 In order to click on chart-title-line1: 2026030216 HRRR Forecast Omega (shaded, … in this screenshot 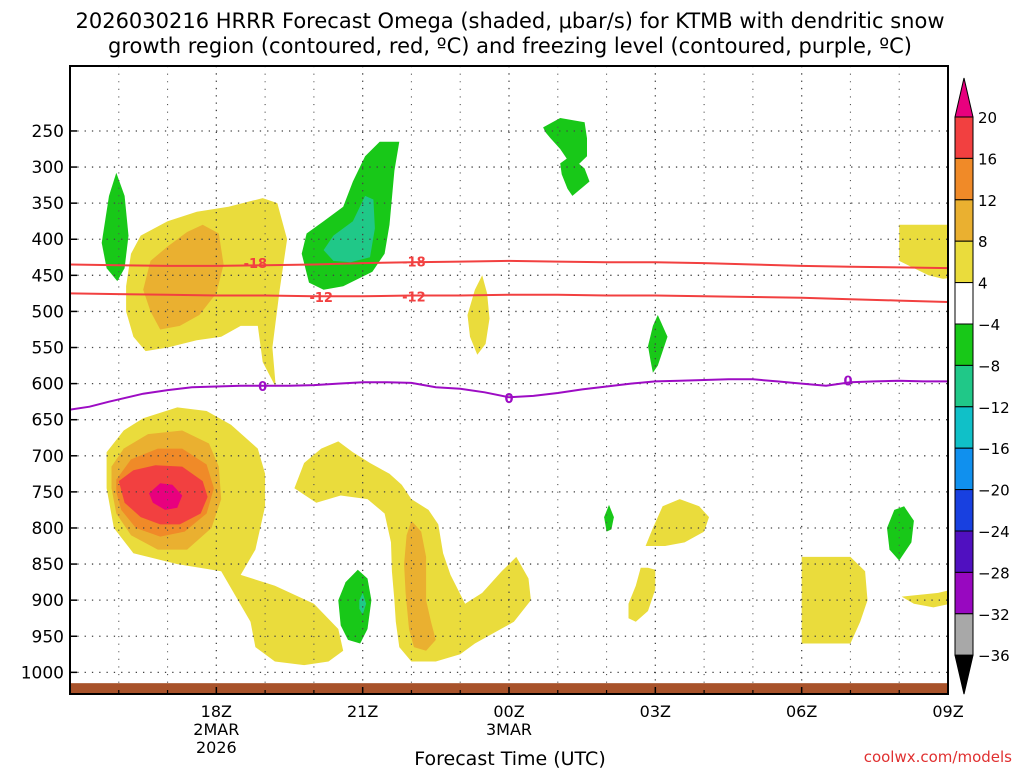, I will do `click(509, 21)`.